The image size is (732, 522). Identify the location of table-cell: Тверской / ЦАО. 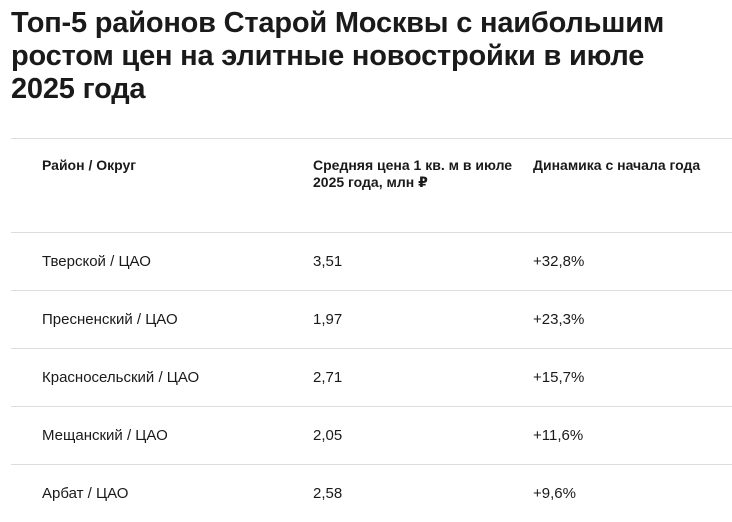
(159, 262).